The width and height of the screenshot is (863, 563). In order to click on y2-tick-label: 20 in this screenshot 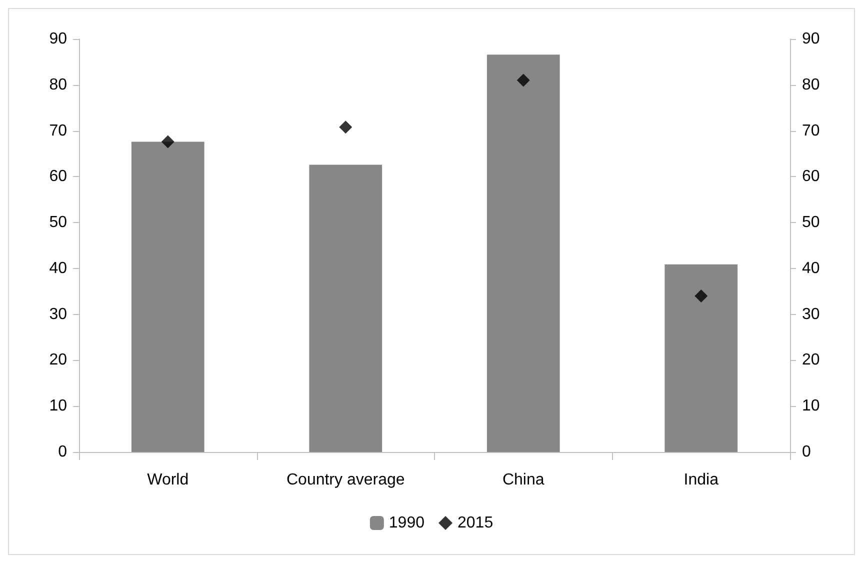, I will do `click(811, 360)`.